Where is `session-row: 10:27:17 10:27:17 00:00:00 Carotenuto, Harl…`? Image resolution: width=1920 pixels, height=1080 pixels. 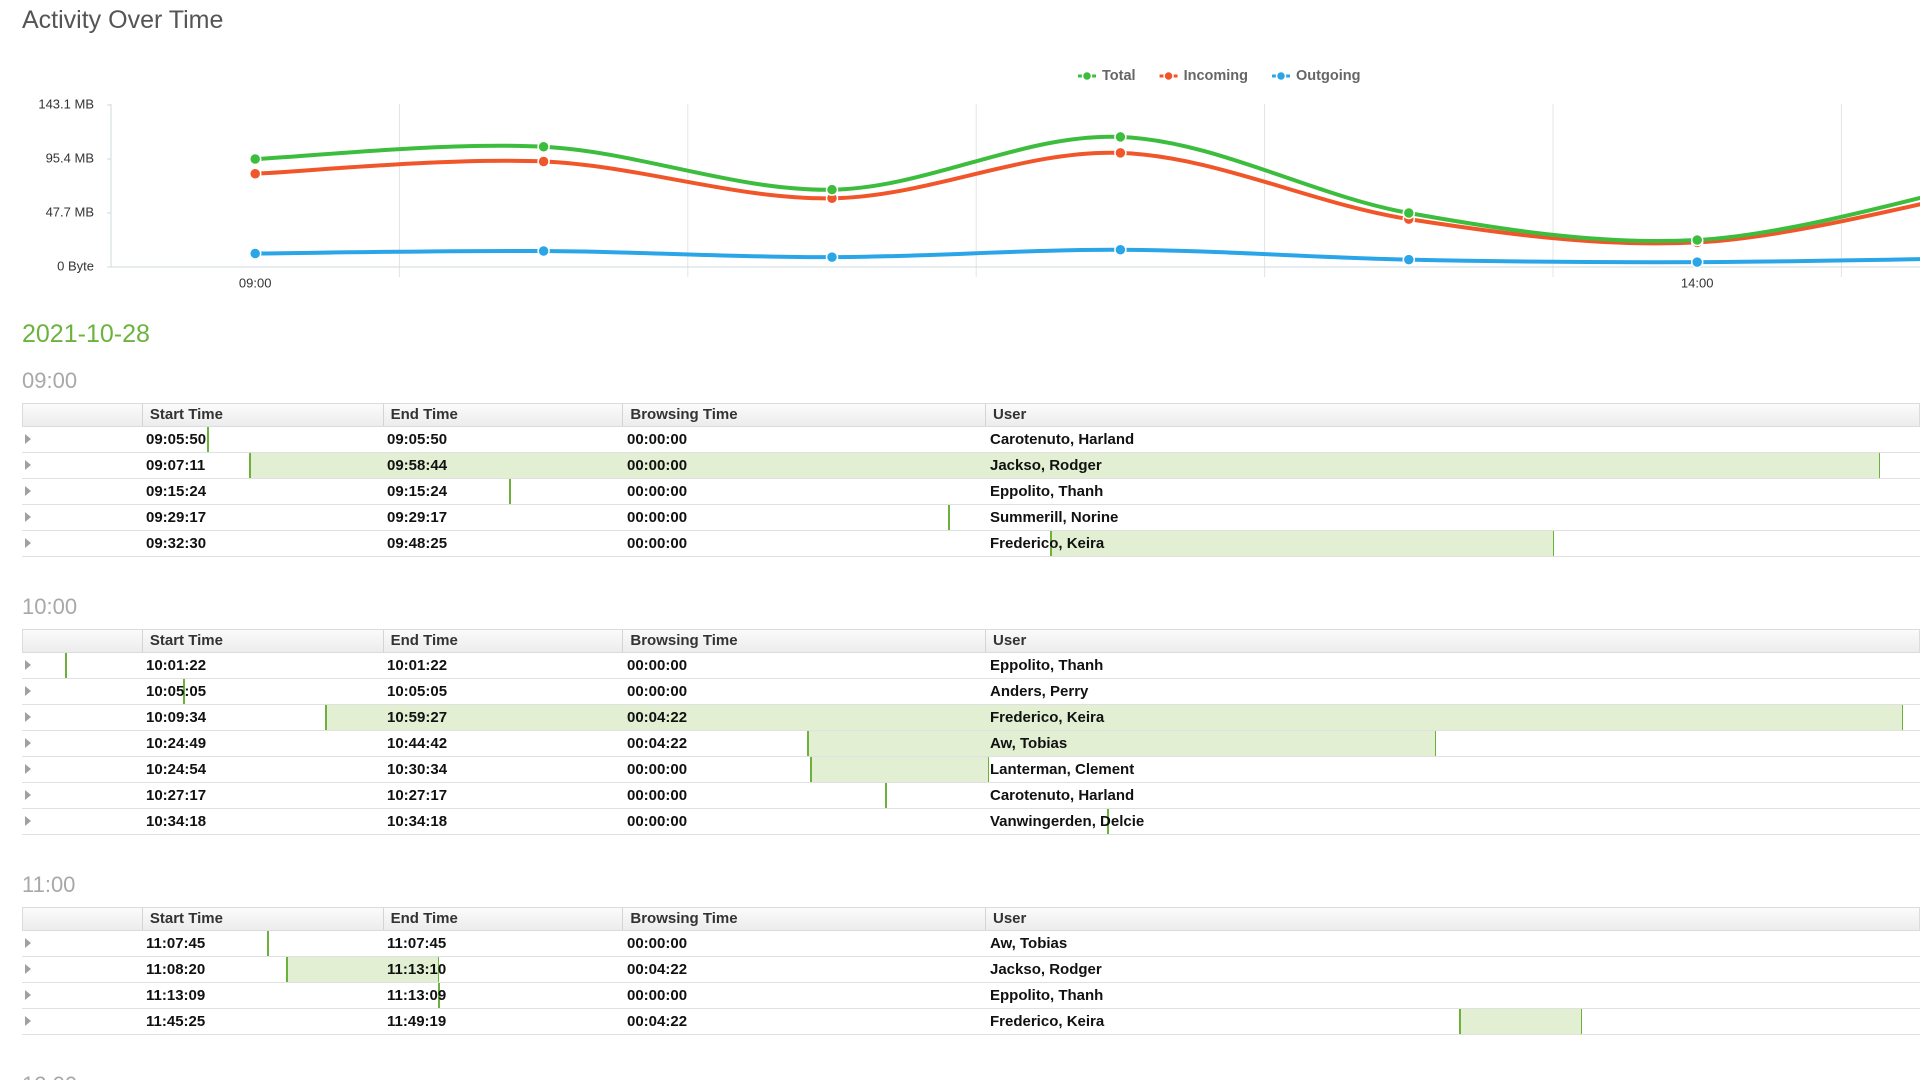
session-row: 10:27:17 10:27:17 00:00:00 Carotenuto, Harl… is located at coordinates (971, 796).